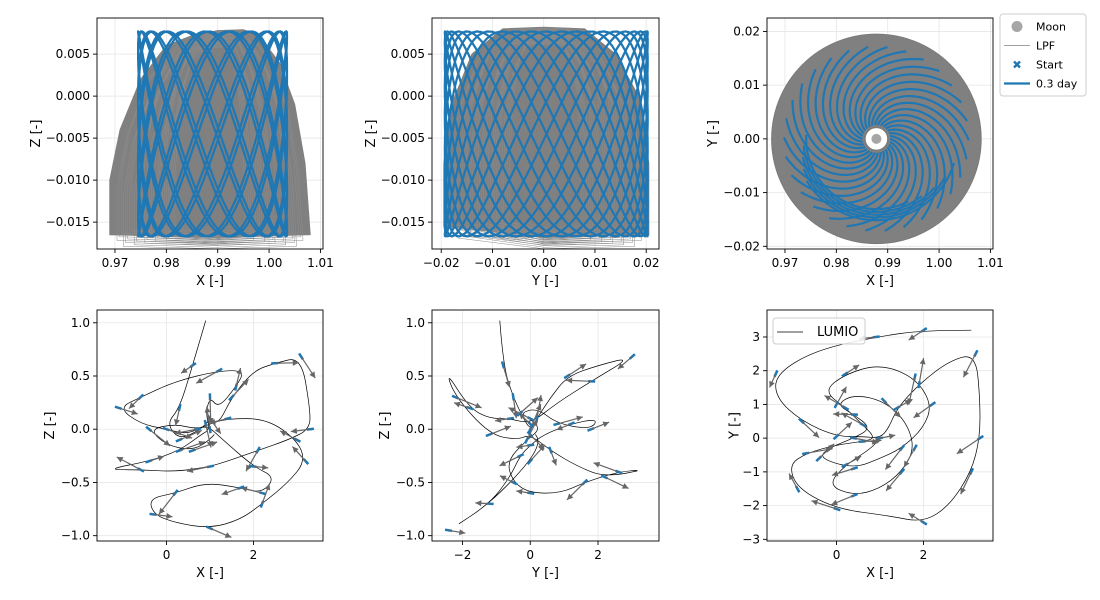 Image resolution: width=1100 pixels, height=600 pixels. What do you see at coordinates (492, 263) in the screenshot?
I see `x-tick-label: −0.01` at bounding box center [492, 263].